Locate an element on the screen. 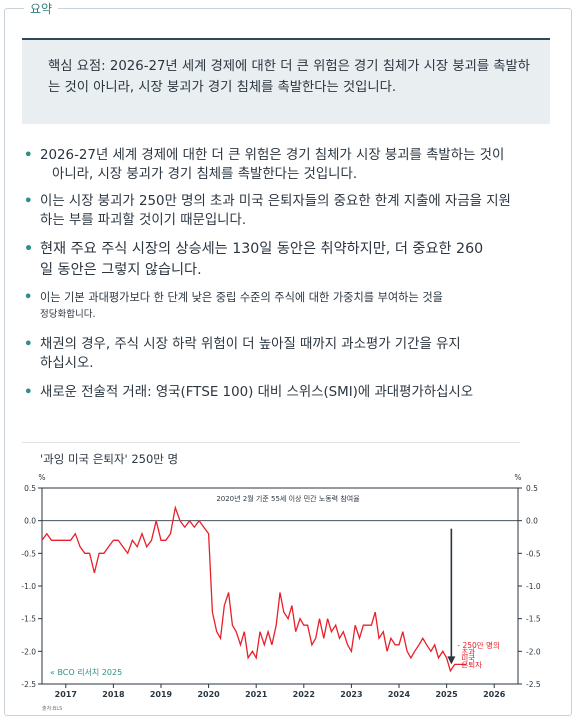  y-tick-label-right: 0.5 is located at coordinates (532, 488).